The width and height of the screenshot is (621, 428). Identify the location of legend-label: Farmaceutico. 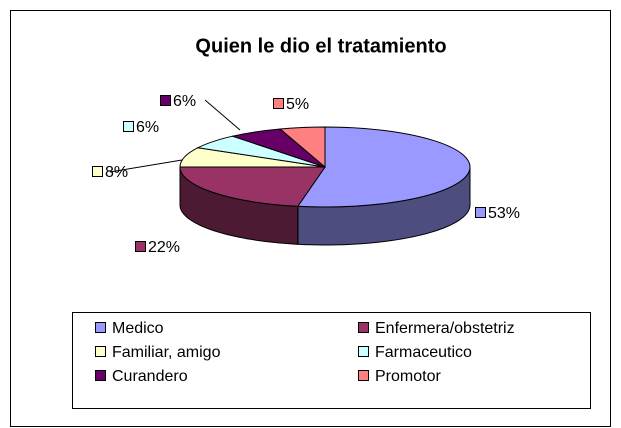
(423, 352).